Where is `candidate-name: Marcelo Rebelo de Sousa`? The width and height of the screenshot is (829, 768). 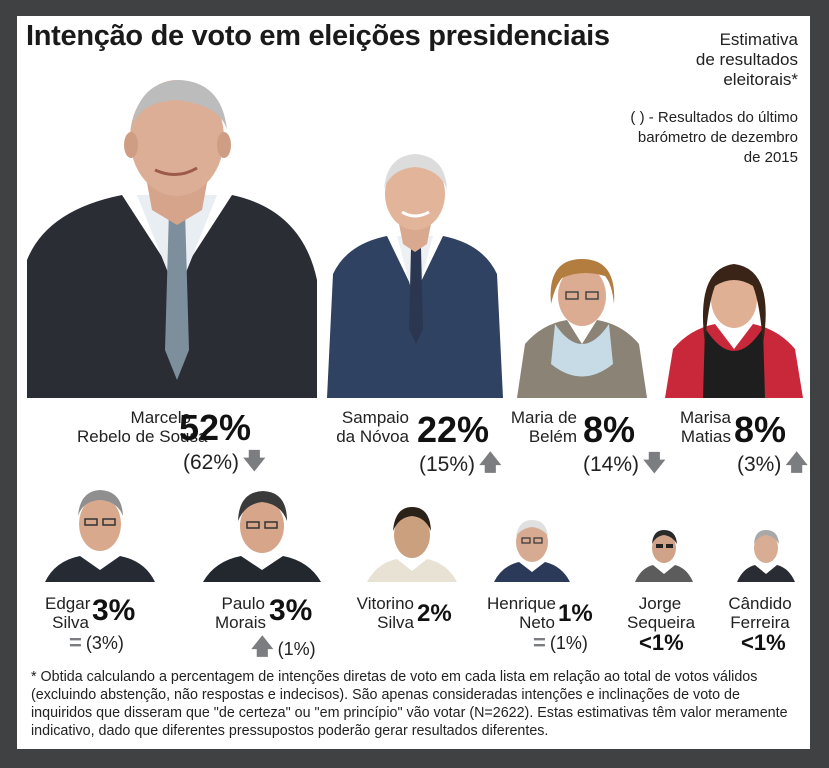
candidate-name: Marcelo Rebelo de Sousa is located at coordinates (142, 427).